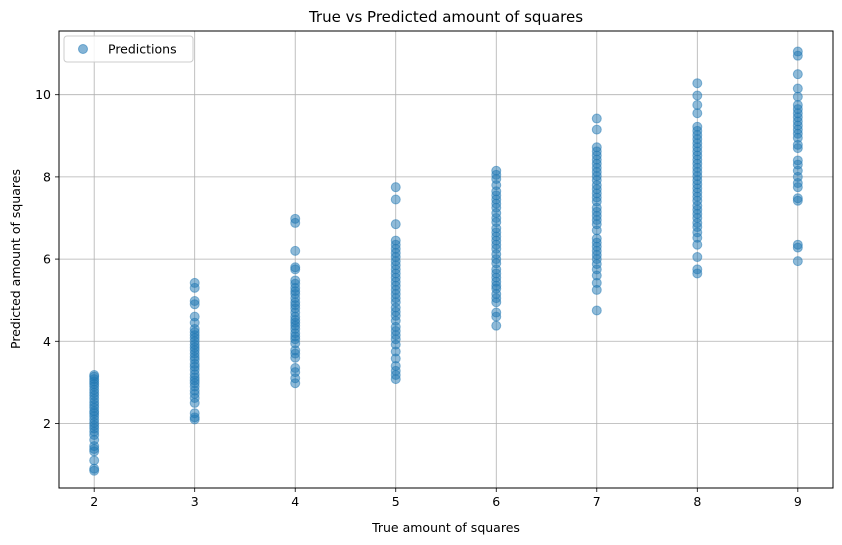 Image resolution: width=842 pixels, height=545 pixels. I want to click on x-tick-label: 3, so click(195, 501).